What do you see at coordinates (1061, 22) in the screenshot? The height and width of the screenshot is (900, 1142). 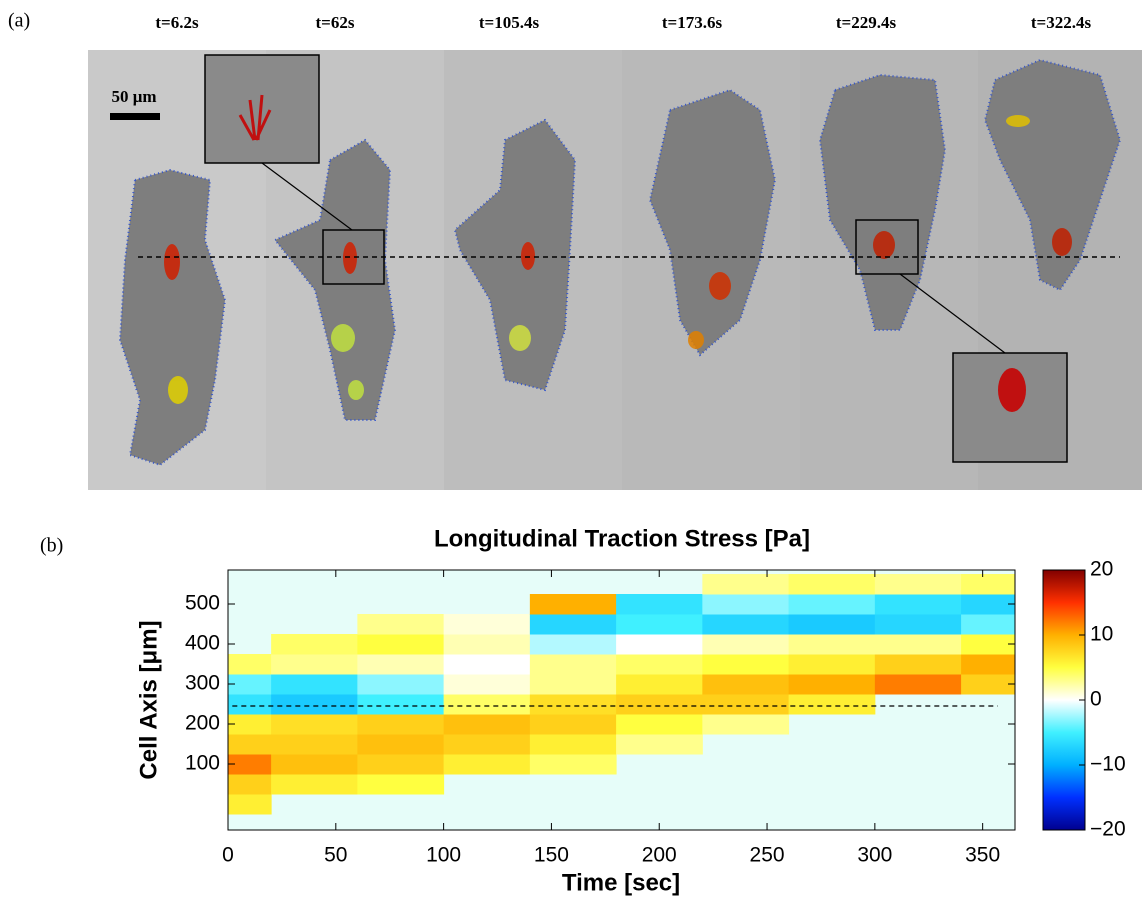 I see `time-label: t=322.4s` at bounding box center [1061, 22].